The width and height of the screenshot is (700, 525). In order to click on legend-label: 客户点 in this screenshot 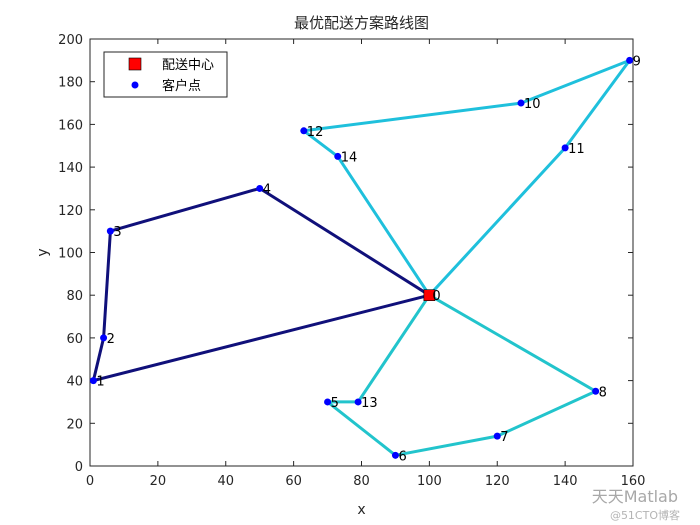, I will do `click(181, 86)`.